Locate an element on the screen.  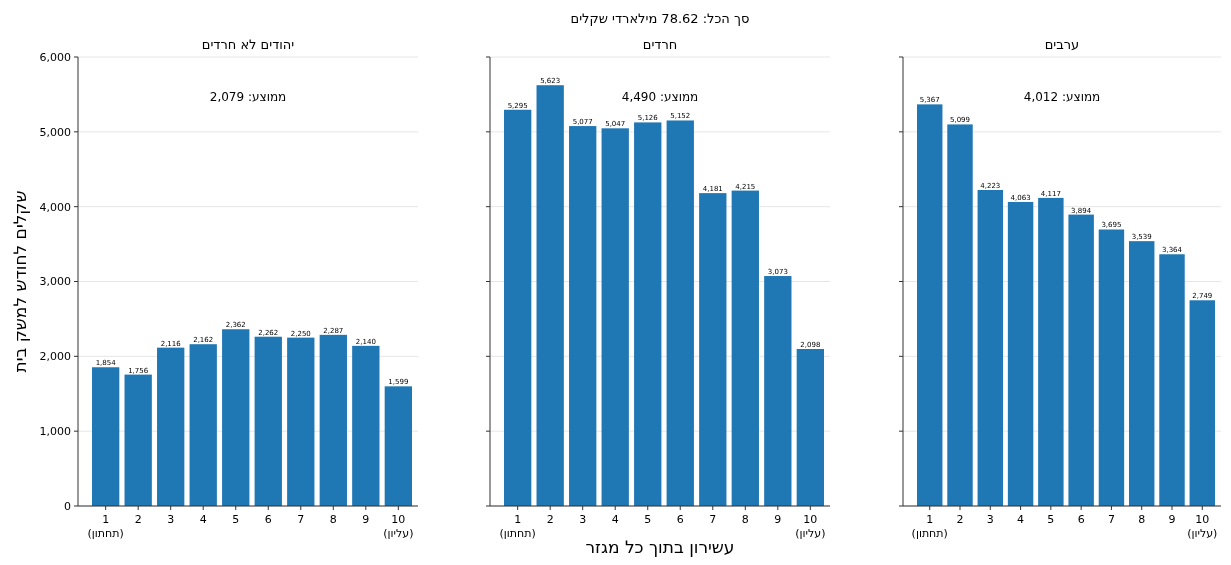
y-axis-title: שקלים לחודש למשק בית is located at coordinates (20, 281).